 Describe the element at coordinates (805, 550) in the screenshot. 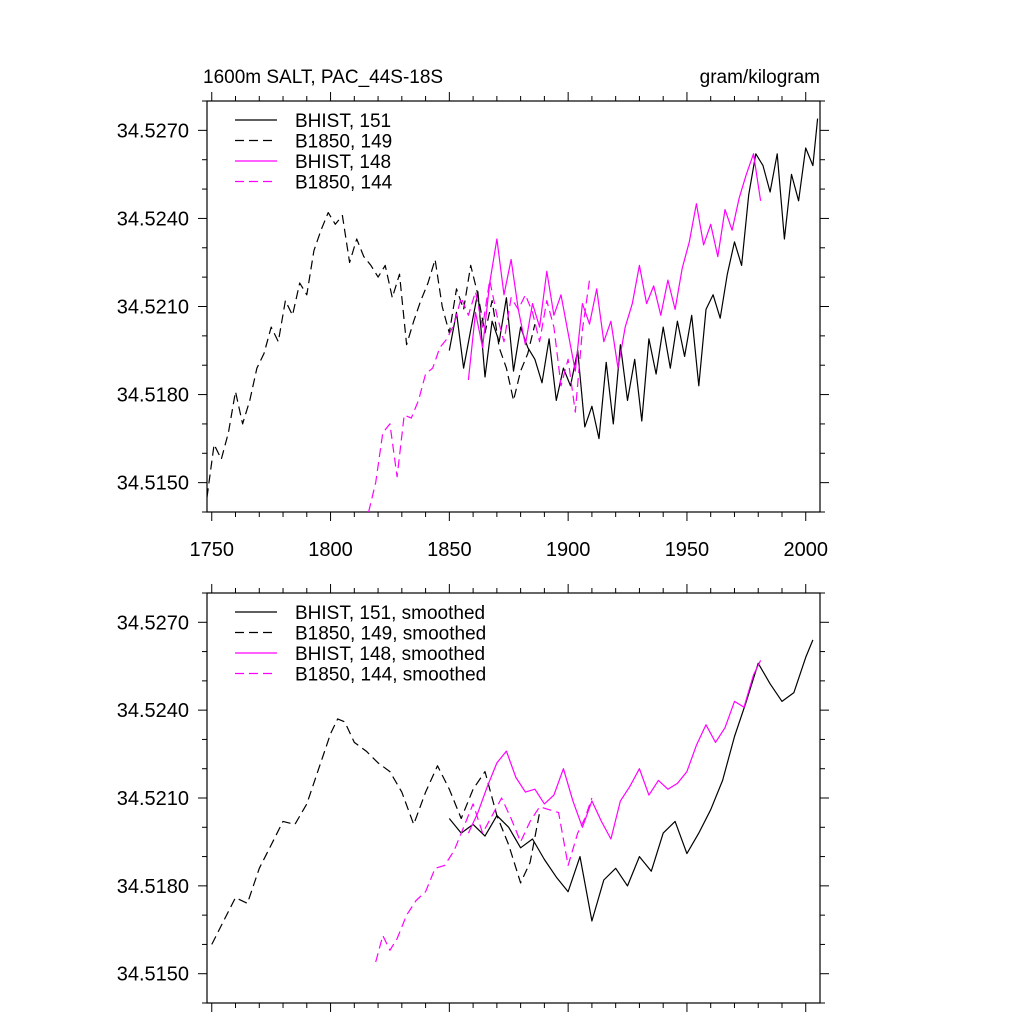

I see `x-tick-label: 2000` at that location.